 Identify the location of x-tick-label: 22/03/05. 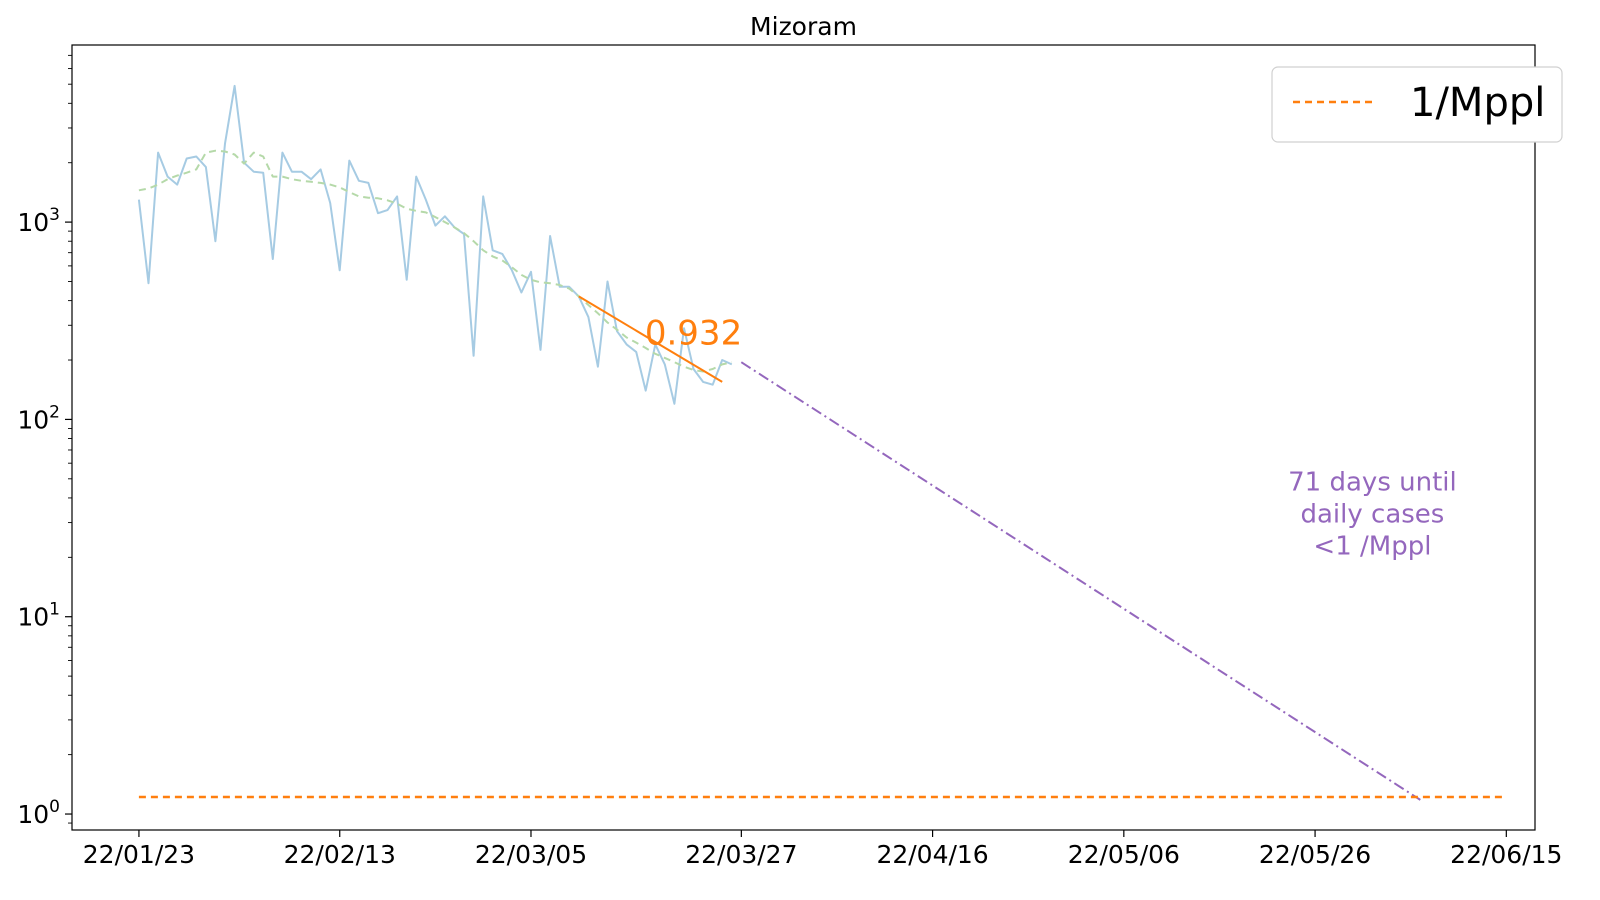
(531, 854).